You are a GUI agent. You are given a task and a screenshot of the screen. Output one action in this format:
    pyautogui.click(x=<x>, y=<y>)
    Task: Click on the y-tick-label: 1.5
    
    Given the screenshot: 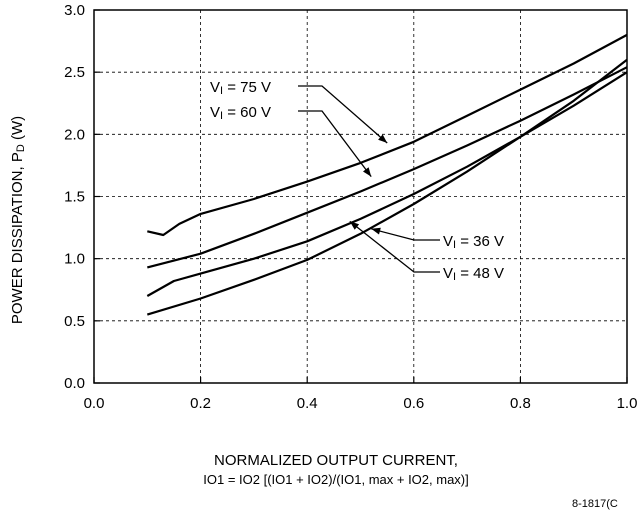 What is the action you would take?
    pyautogui.click(x=74, y=197)
    